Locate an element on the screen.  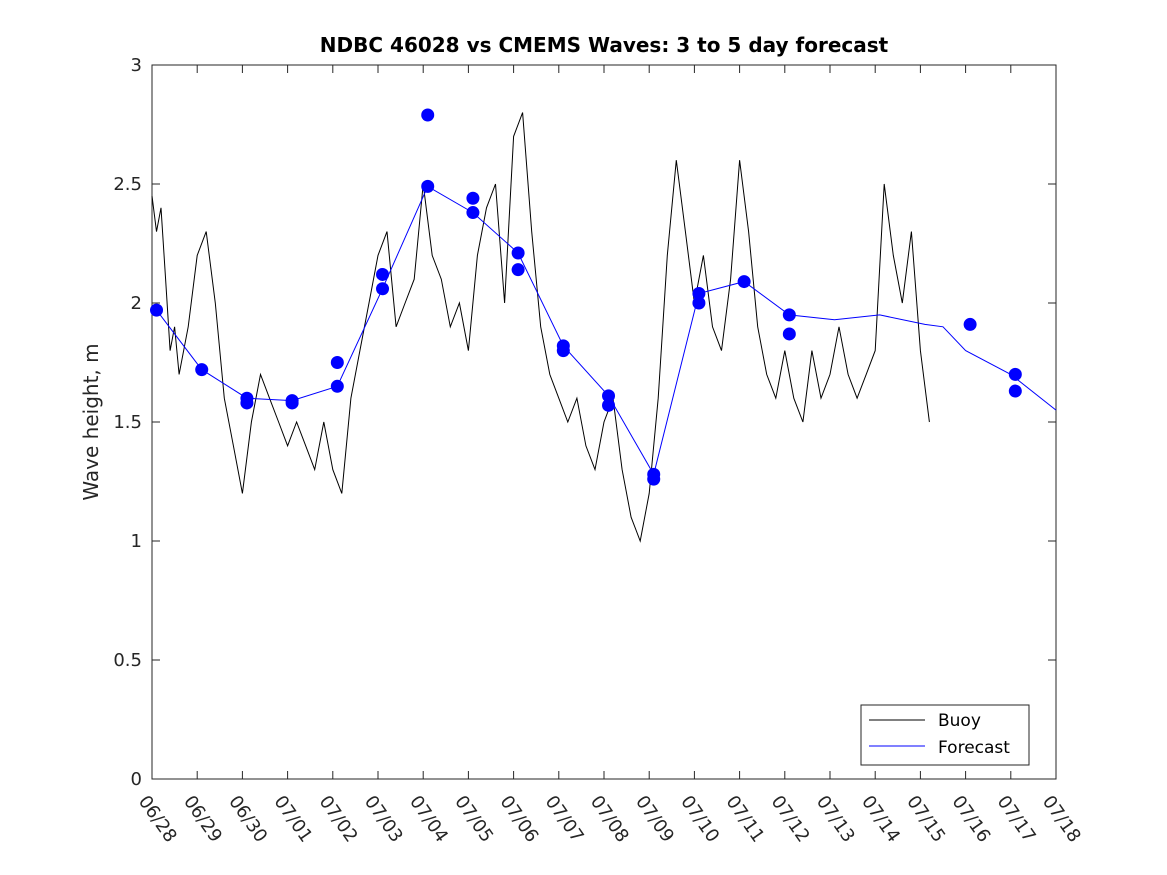
legend: Buoy Forecast is located at coordinates (945, 735).